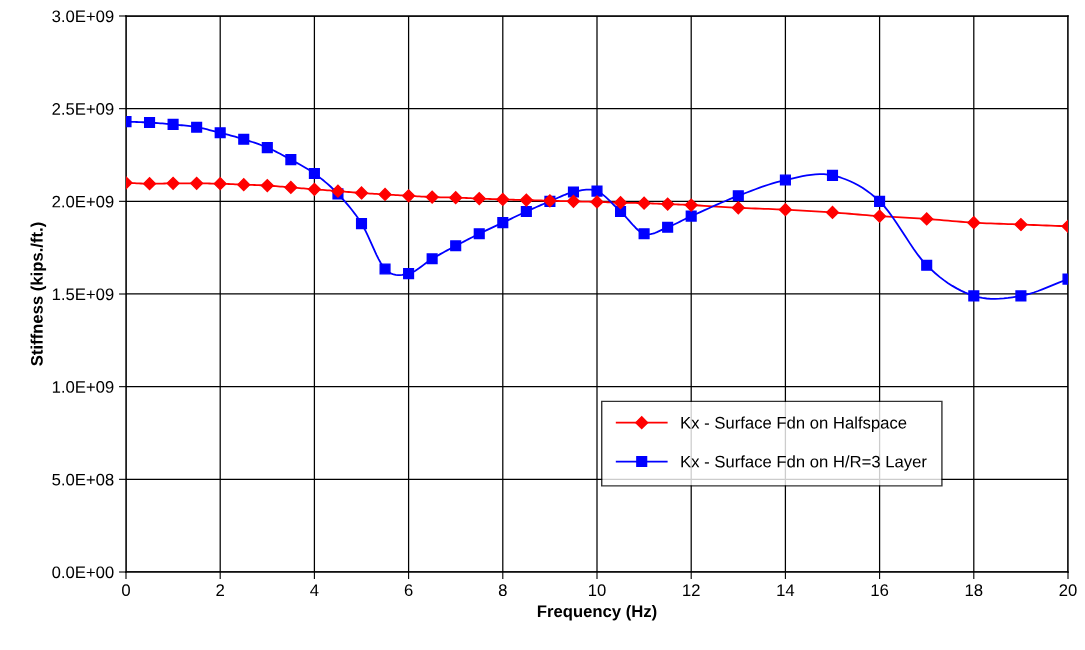 This screenshot has height=650, width=1085. What do you see at coordinates (83, 294) in the screenshot?
I see `y-tick-label: 1.5E+09` at bounding box center [83, 294].